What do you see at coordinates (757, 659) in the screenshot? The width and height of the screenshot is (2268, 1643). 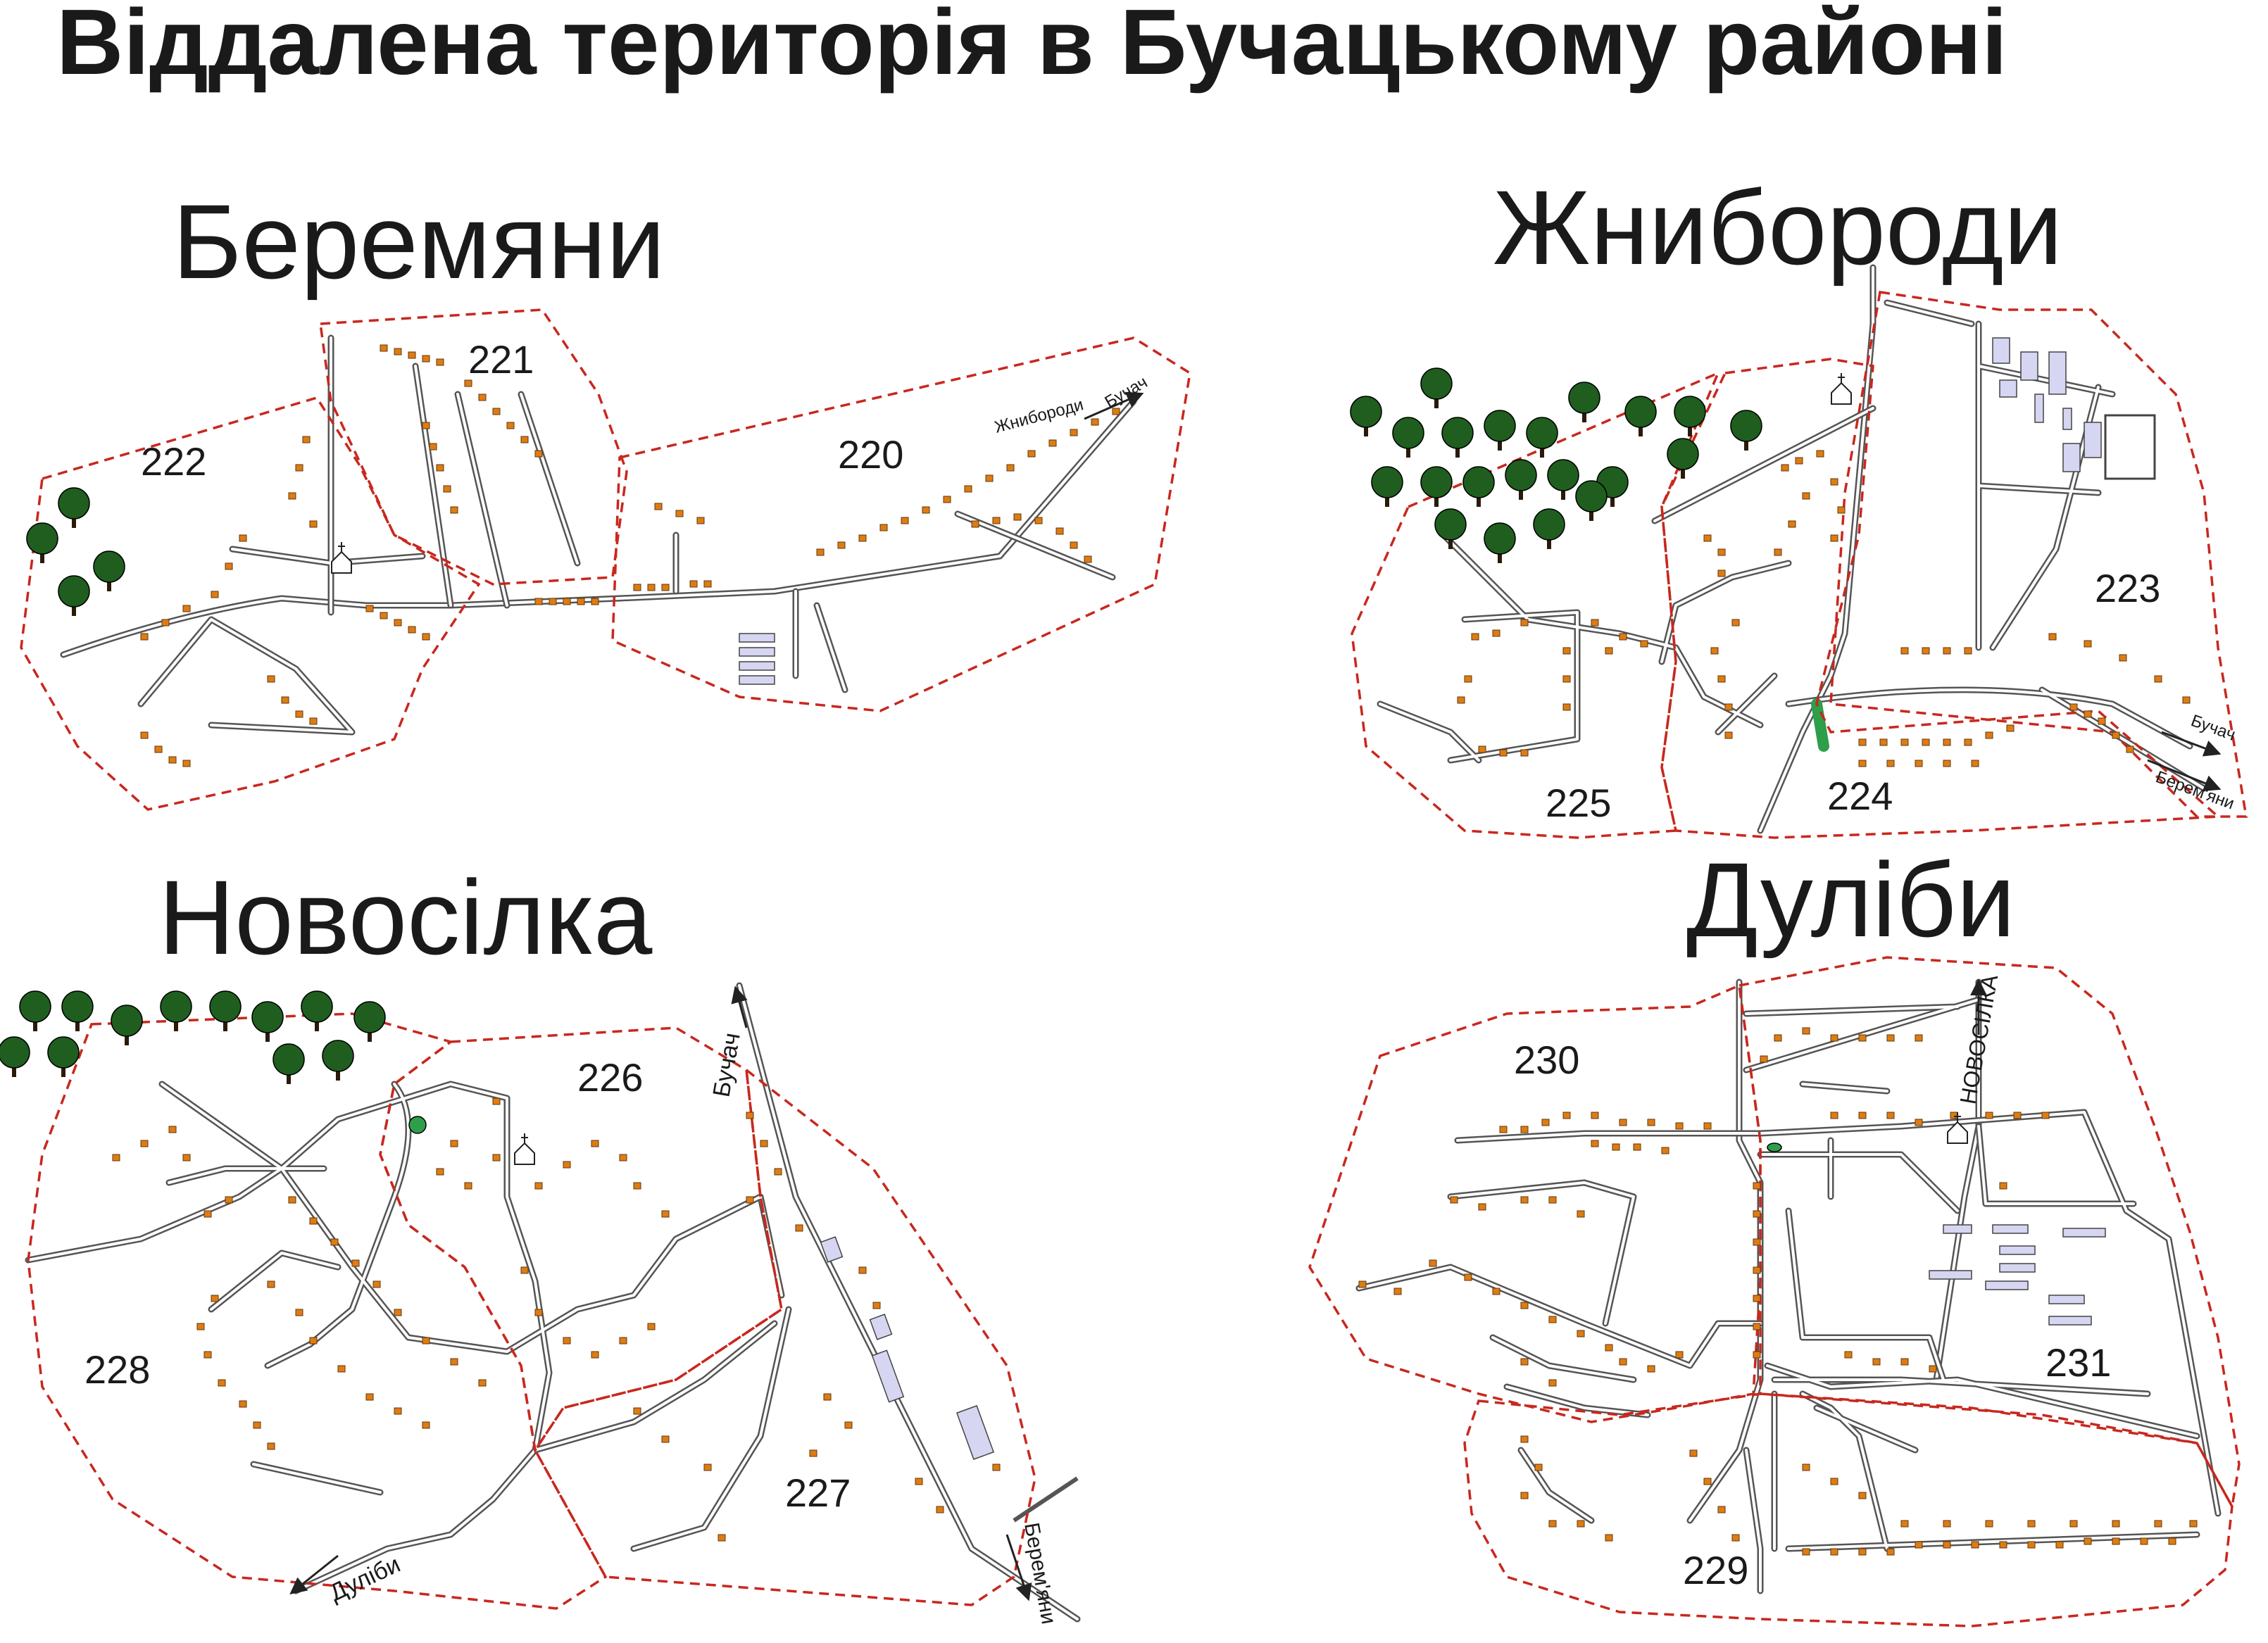 I see `beremiany-facility` at bounding box center [757, 659].